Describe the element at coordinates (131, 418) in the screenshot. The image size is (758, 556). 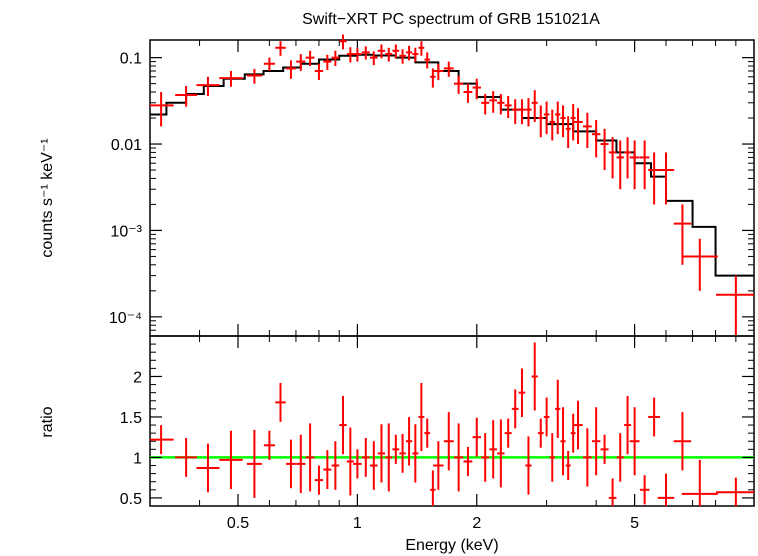
I see `y-tick-label: 1.5` at that location.